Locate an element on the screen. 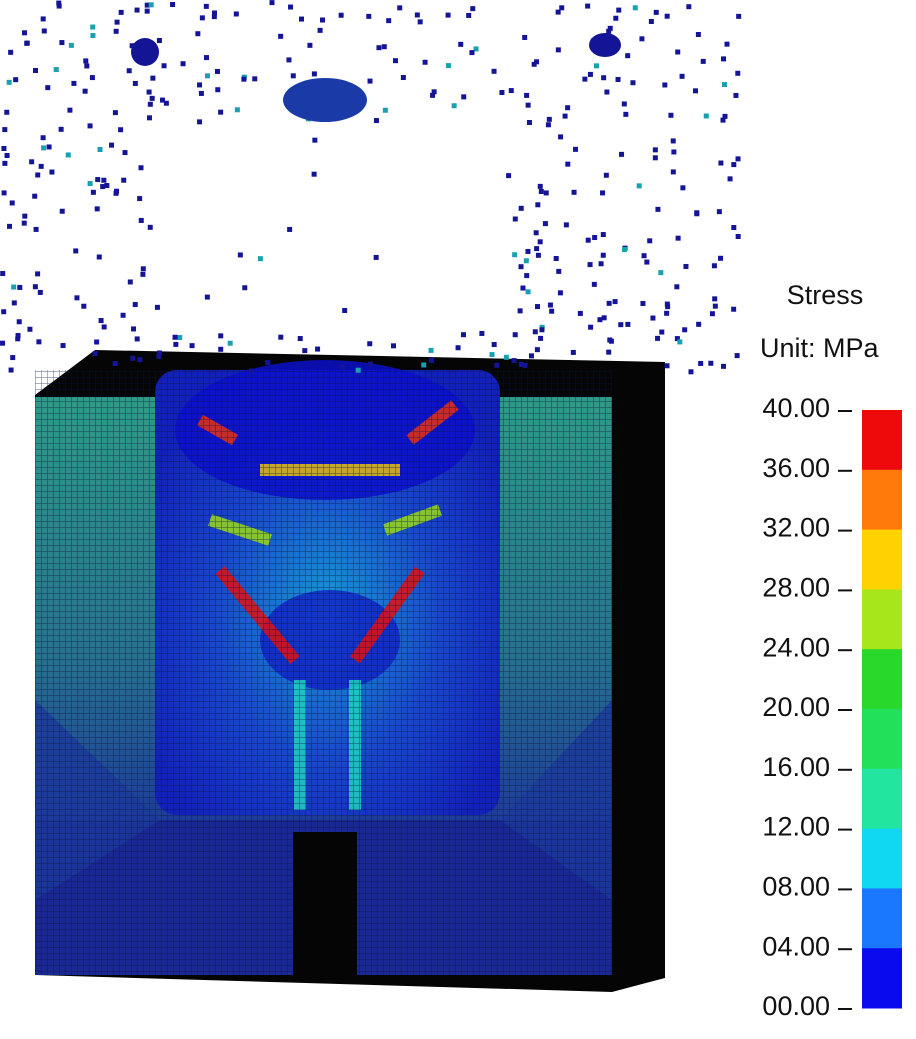 This screenshot has width=916, height=1039. tick-label: 04.00 is located at coordinates (796, 946).